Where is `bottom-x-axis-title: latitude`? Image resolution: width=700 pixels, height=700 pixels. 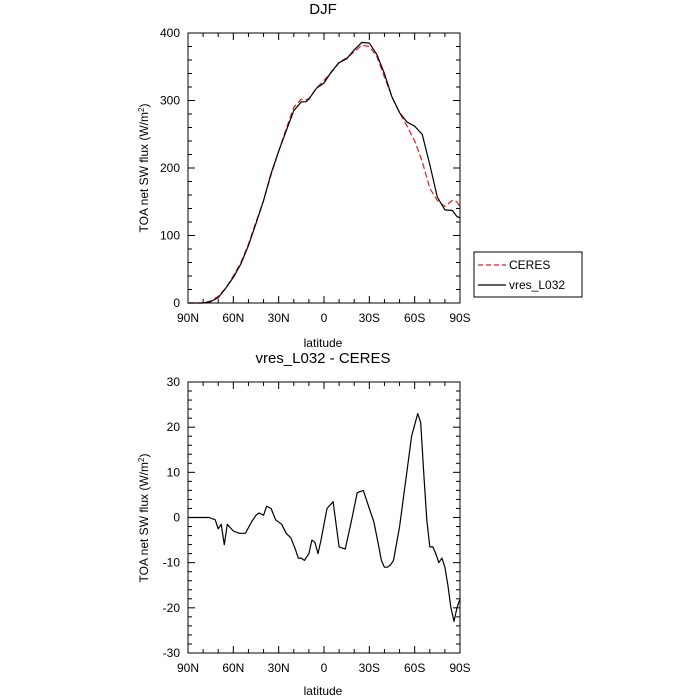 bottom-x-axis-title: latitude is located at coordinates (323, 691).